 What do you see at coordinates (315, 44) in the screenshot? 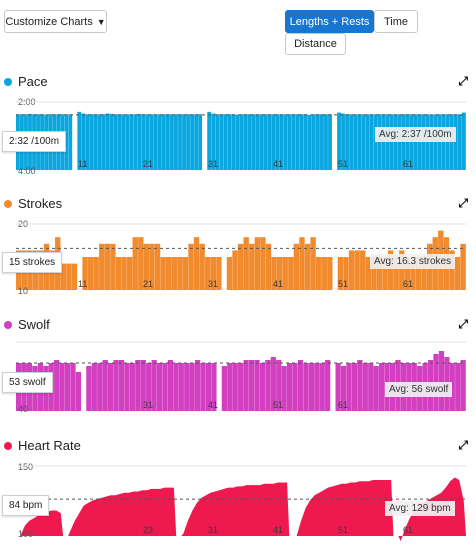
I see `tab-distance: Distance` at bounding box center [315, 44].